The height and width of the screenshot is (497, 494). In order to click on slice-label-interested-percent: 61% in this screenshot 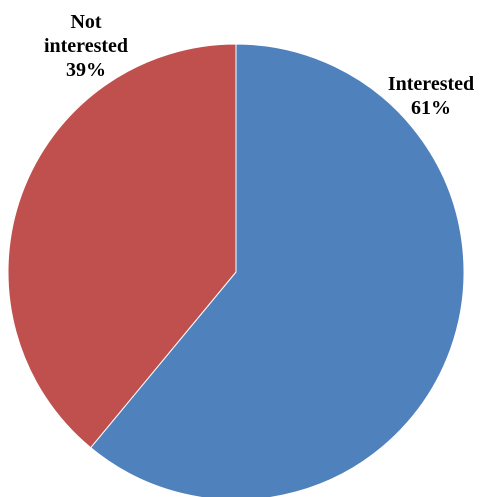, I will do `click(431, 108)`.